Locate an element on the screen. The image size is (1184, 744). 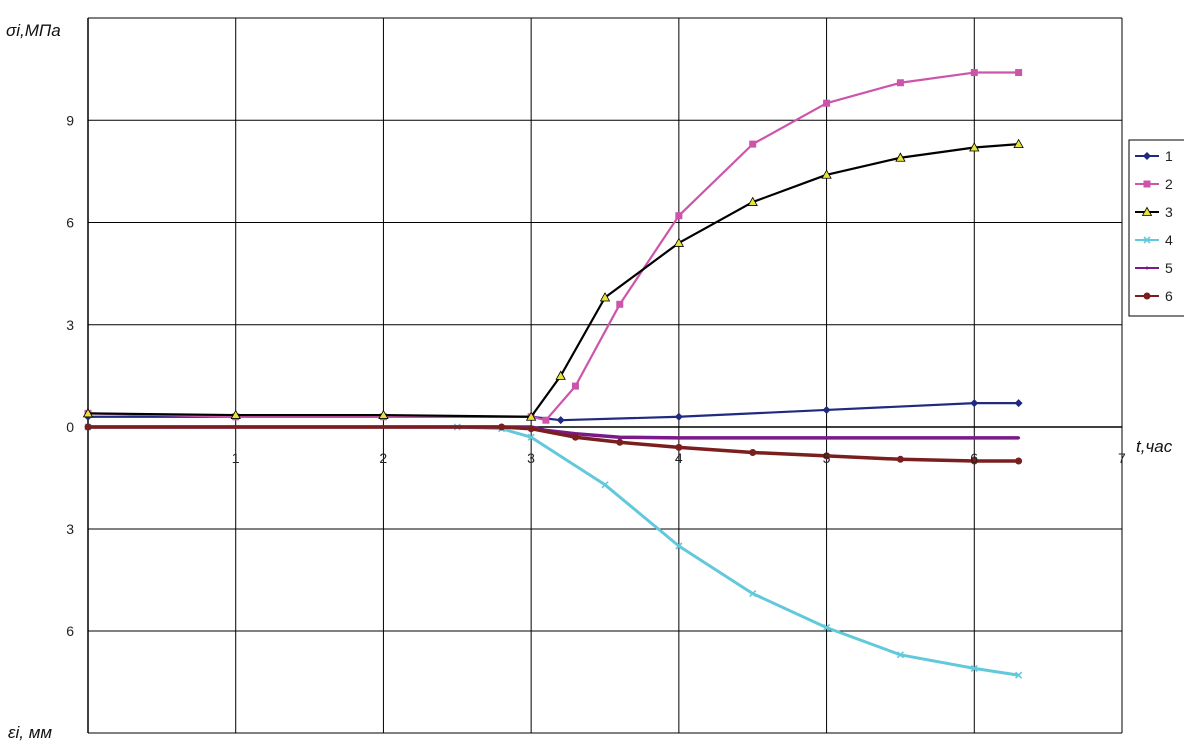
y-tick-label-upper: 3 is located at coordinates (70, 325).